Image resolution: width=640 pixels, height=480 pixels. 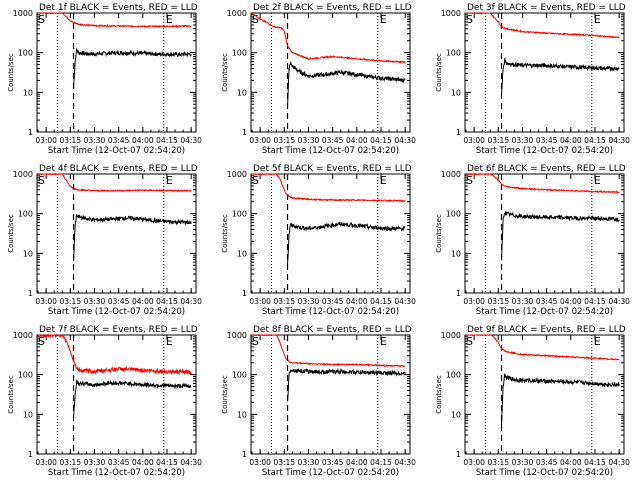 I want to click on panel-title: Det 1f BLACK = Events, RED = LLD, so click(x=118, y=8).